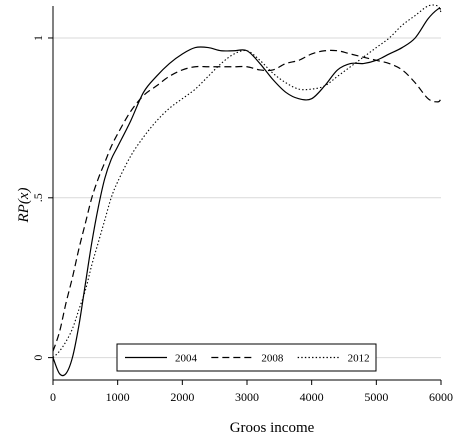 The width and height of the screenshot is (459, 438). Describe the element at coordinates (272, 428) in the screenshot. I see `x-axis-label: Groos income` at that location.